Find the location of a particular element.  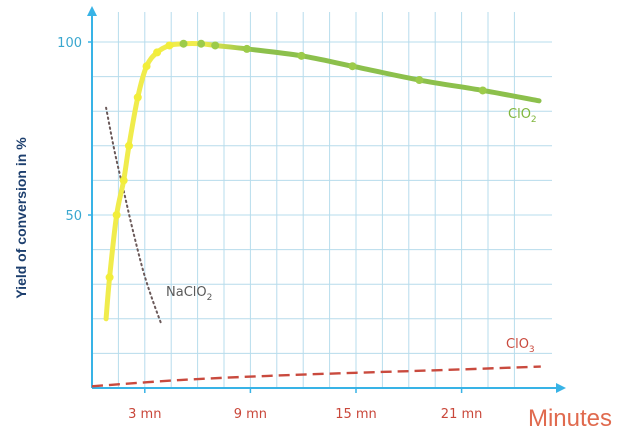

x-axis-label: Minutes is located at coordinates (570, 418).